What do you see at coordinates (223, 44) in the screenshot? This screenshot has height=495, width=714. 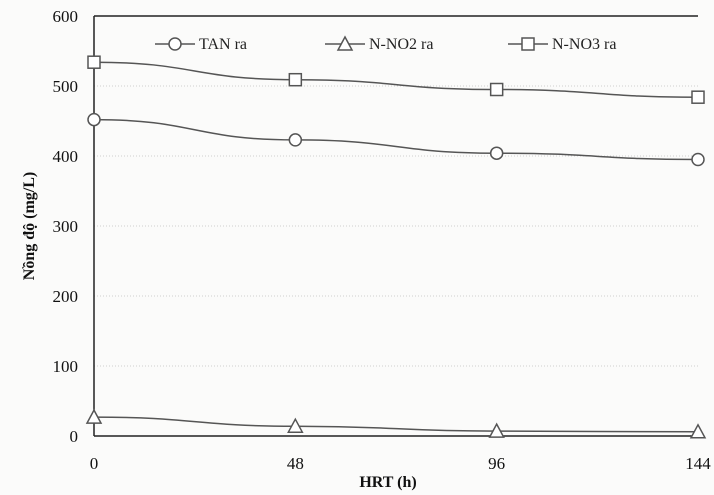 I see `legend-label: TAN ra` at bounding box center [223, 44].